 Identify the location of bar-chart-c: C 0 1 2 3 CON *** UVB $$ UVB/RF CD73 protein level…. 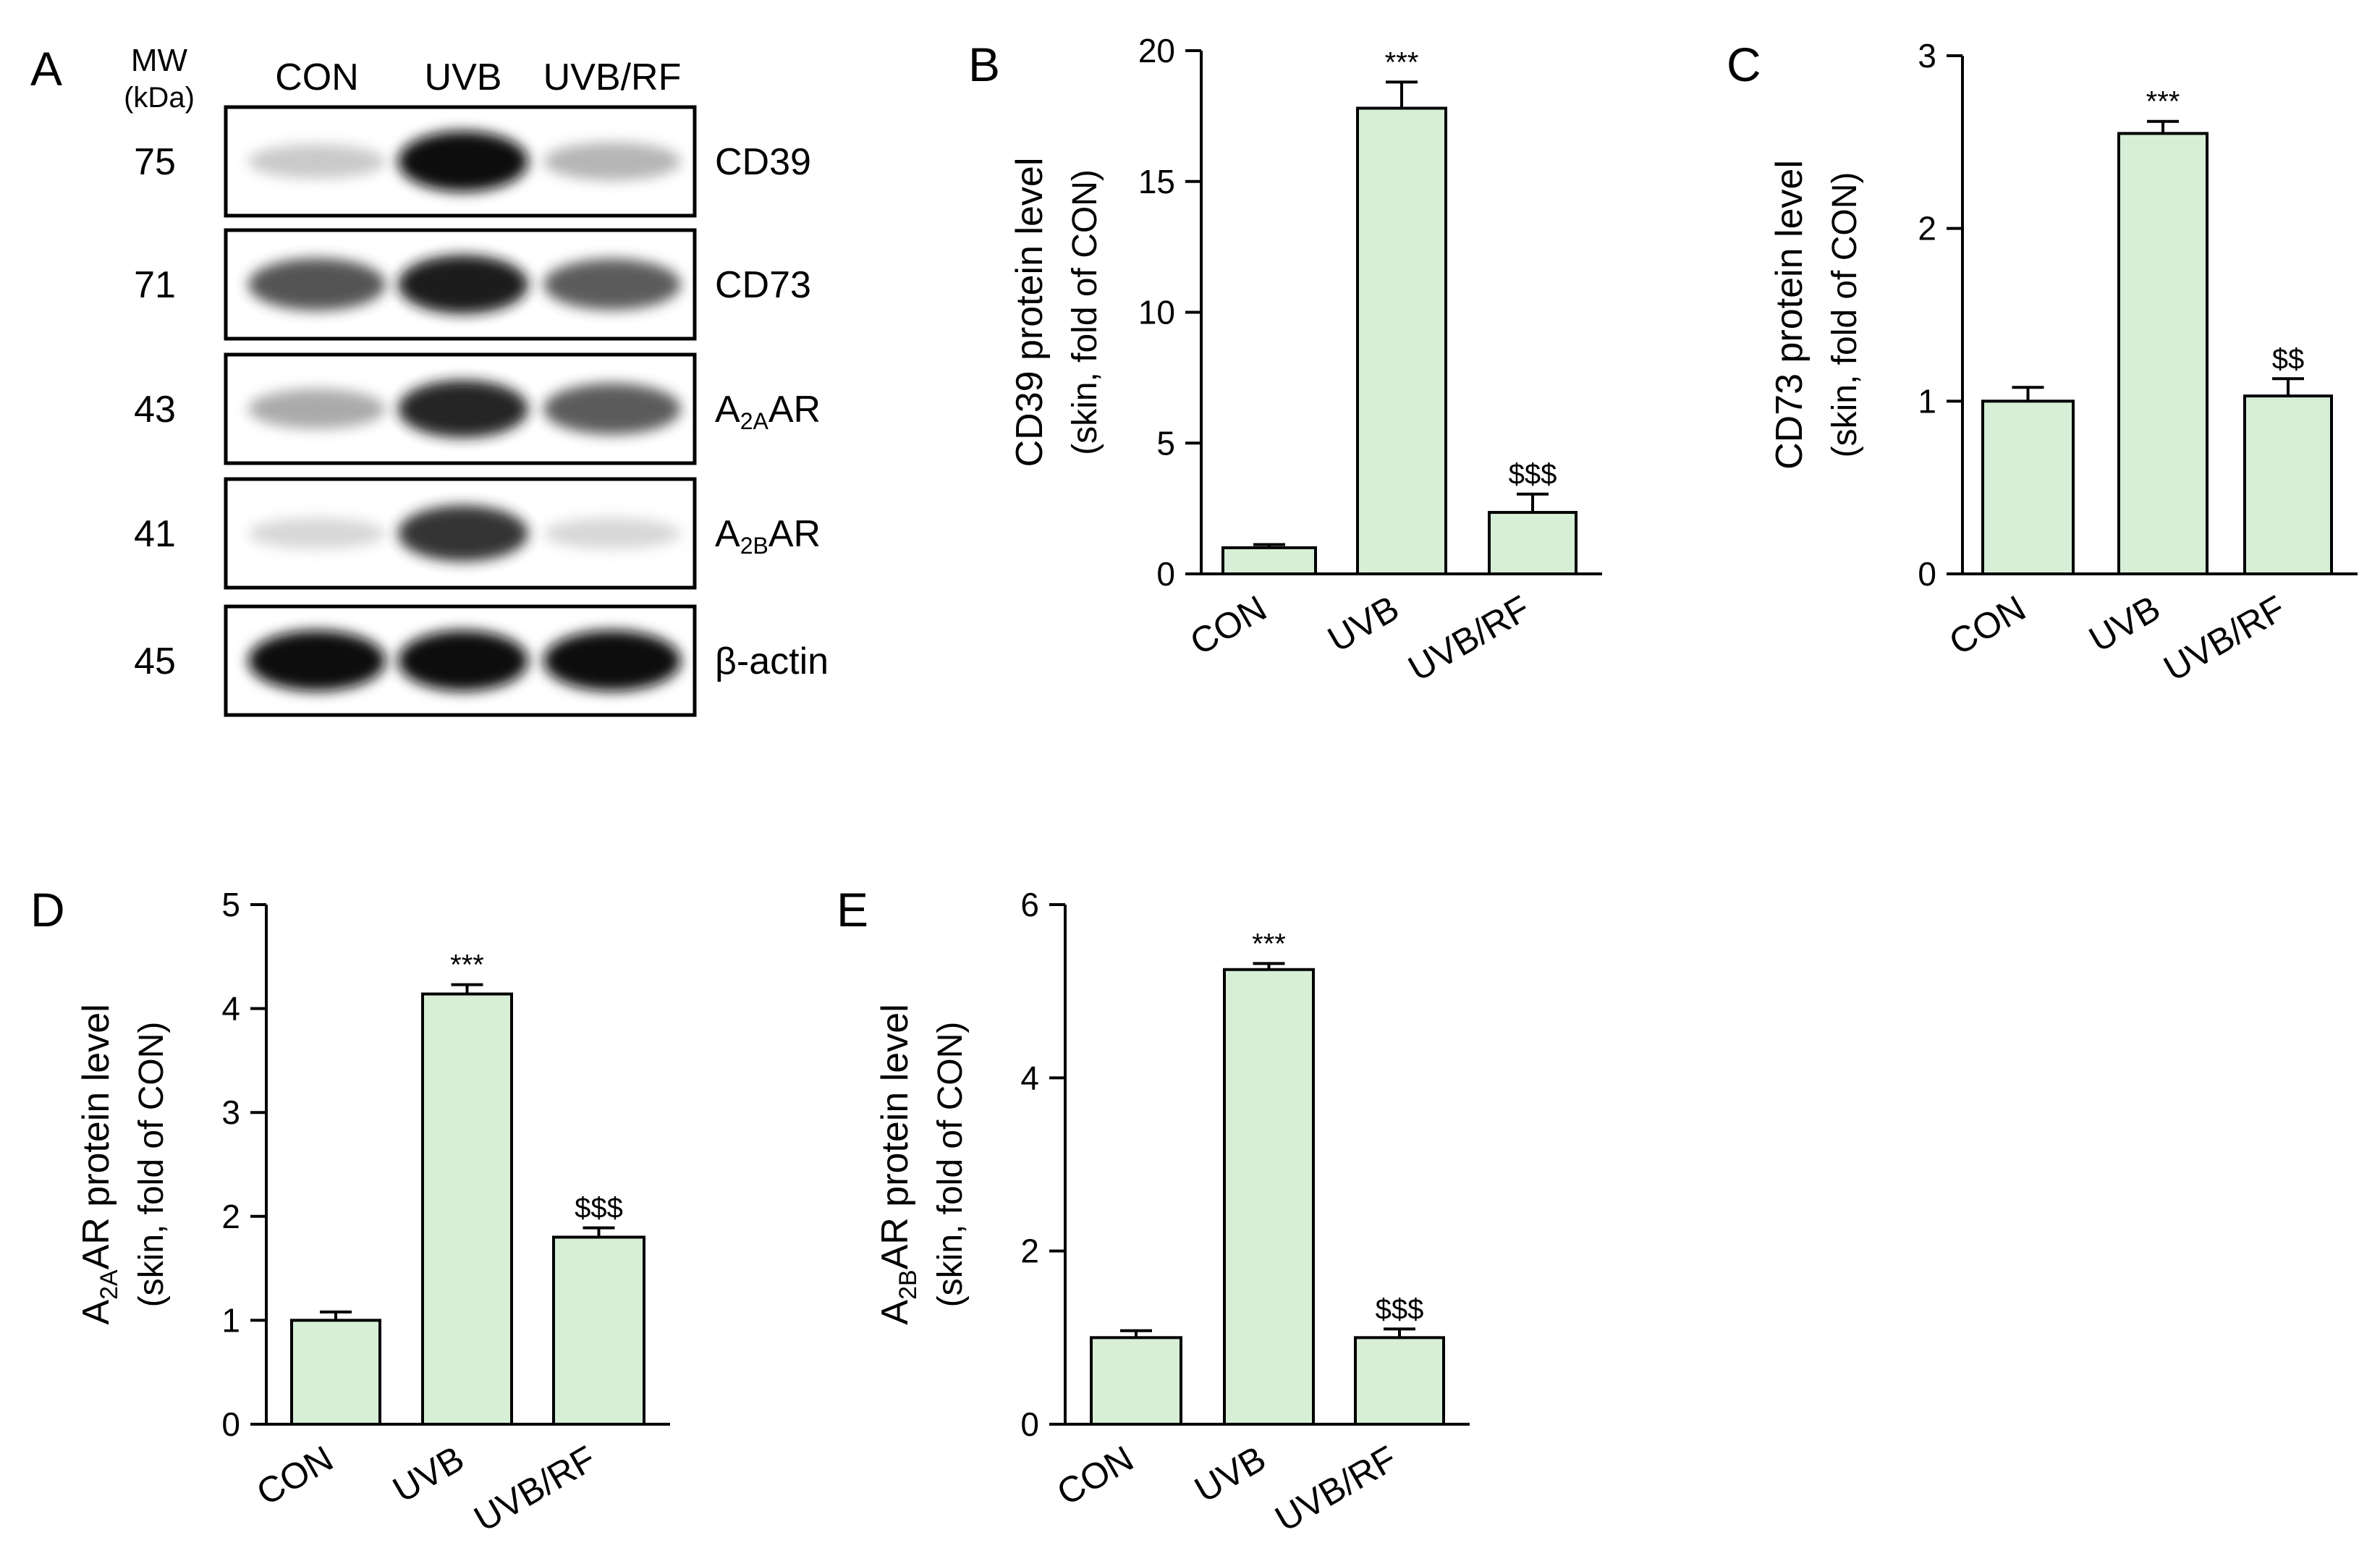
(2042, 363).